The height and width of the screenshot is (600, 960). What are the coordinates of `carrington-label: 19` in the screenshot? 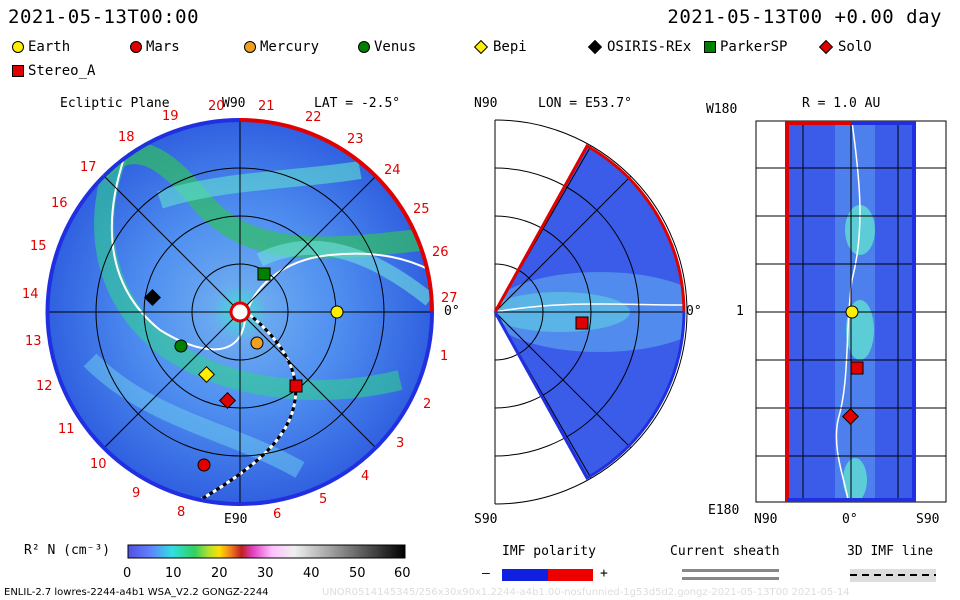 It's located at (170, 116).